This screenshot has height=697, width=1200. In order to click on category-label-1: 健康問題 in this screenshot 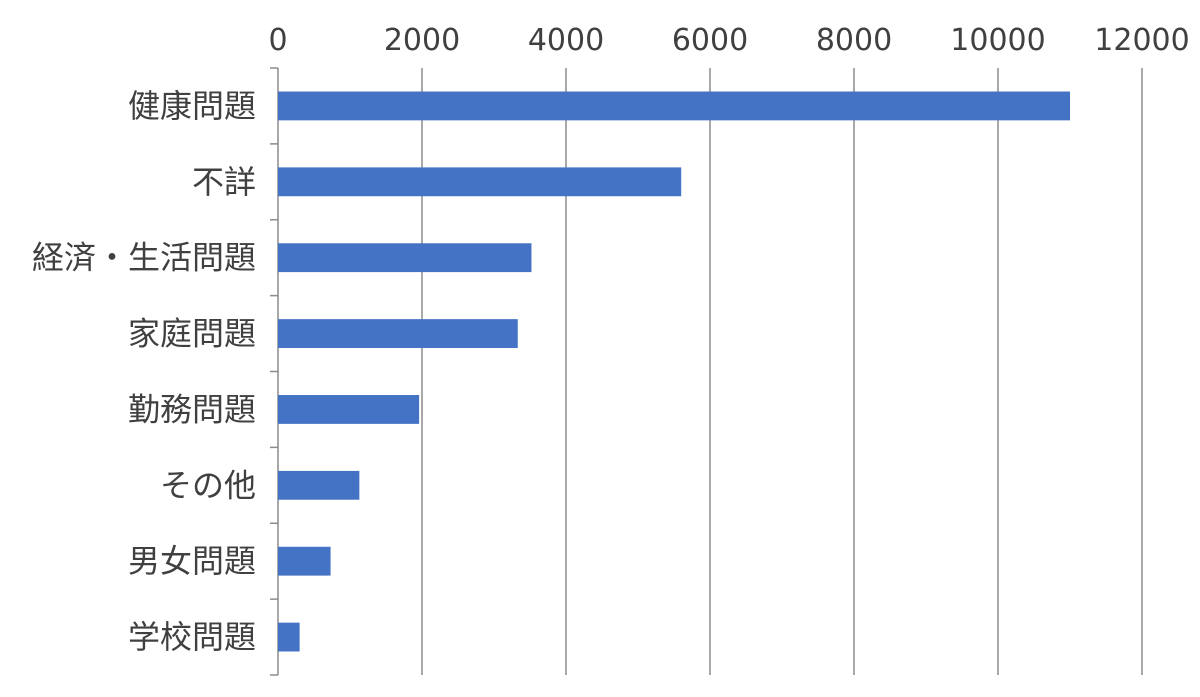, I will do `click(192, 106)`.